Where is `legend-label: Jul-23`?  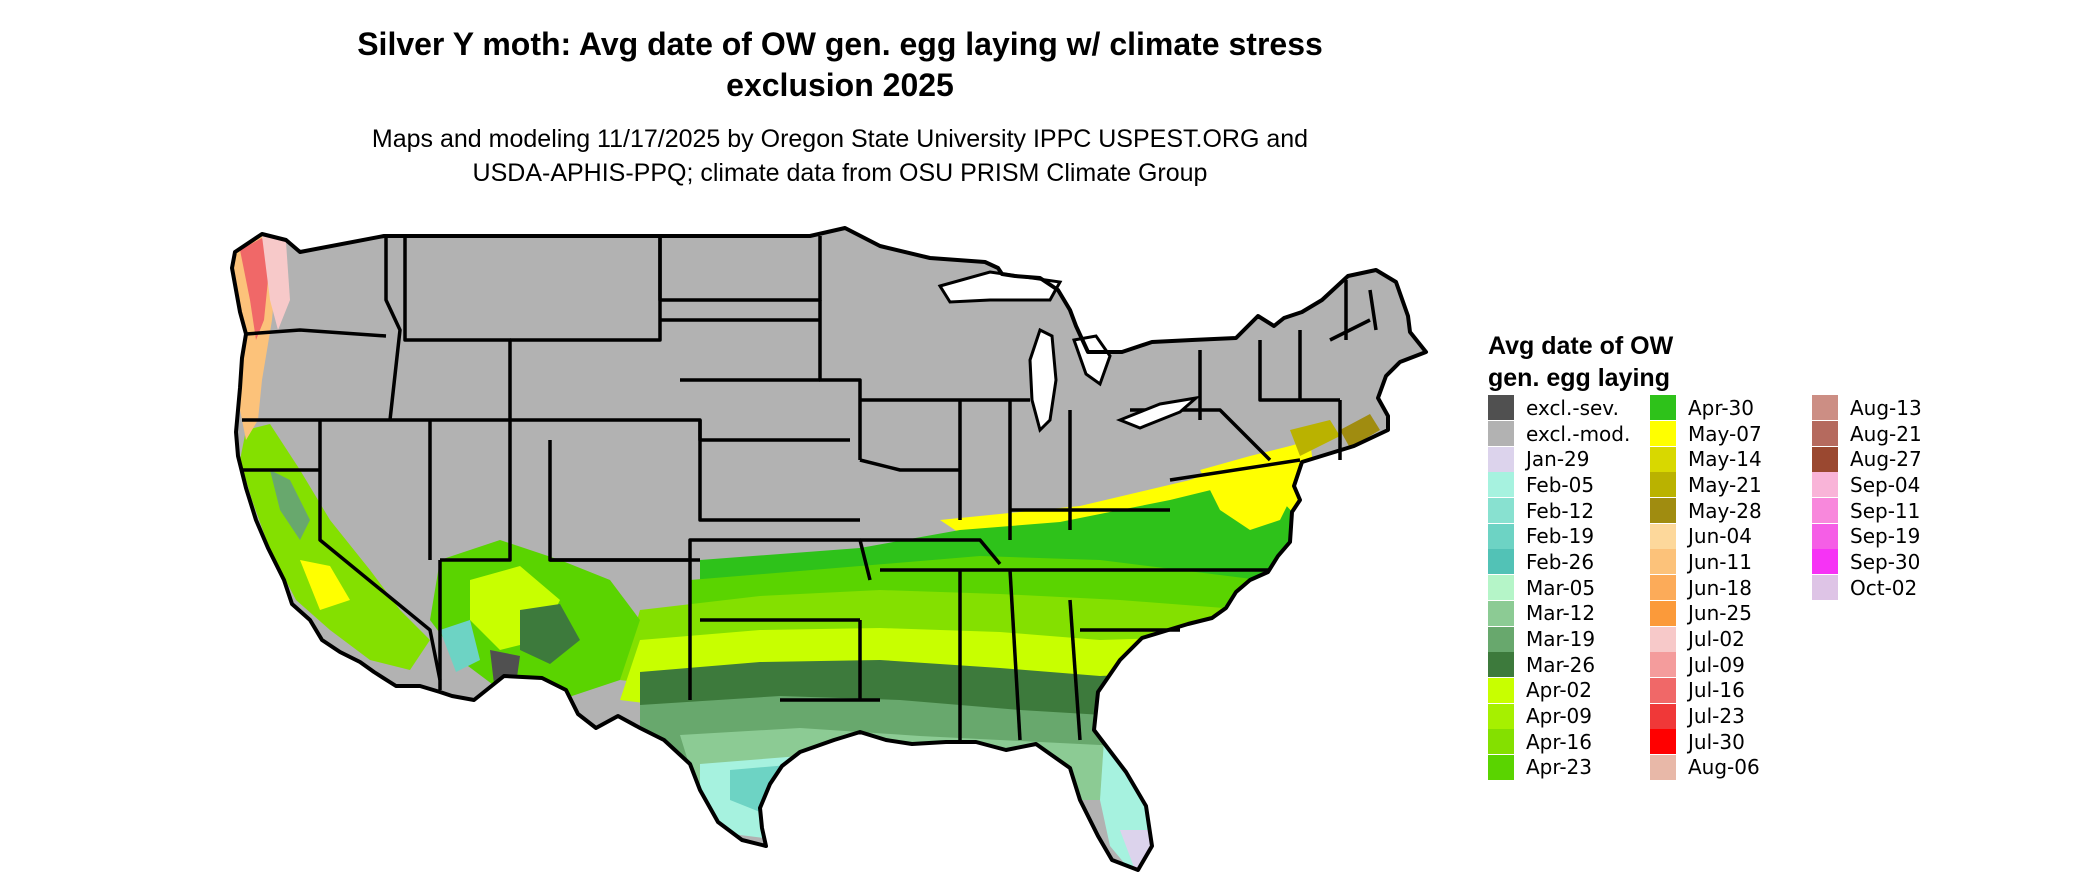 legend-label: Jul-23 is located at coordinates (1716, 716).